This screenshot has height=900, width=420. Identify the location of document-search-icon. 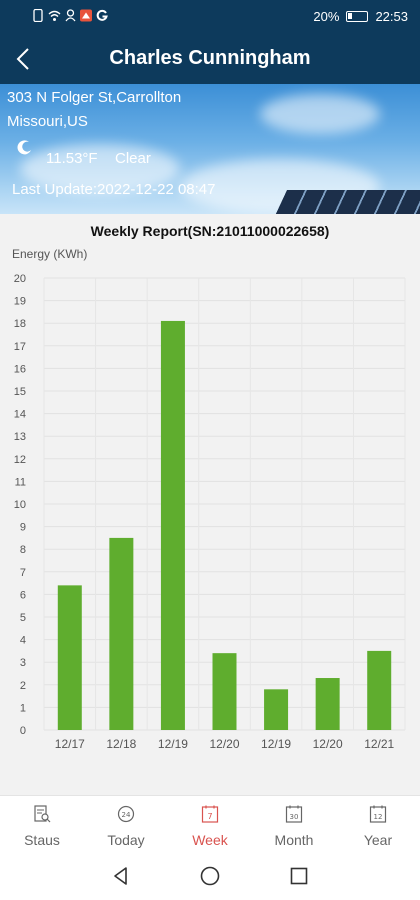
(42, 814).